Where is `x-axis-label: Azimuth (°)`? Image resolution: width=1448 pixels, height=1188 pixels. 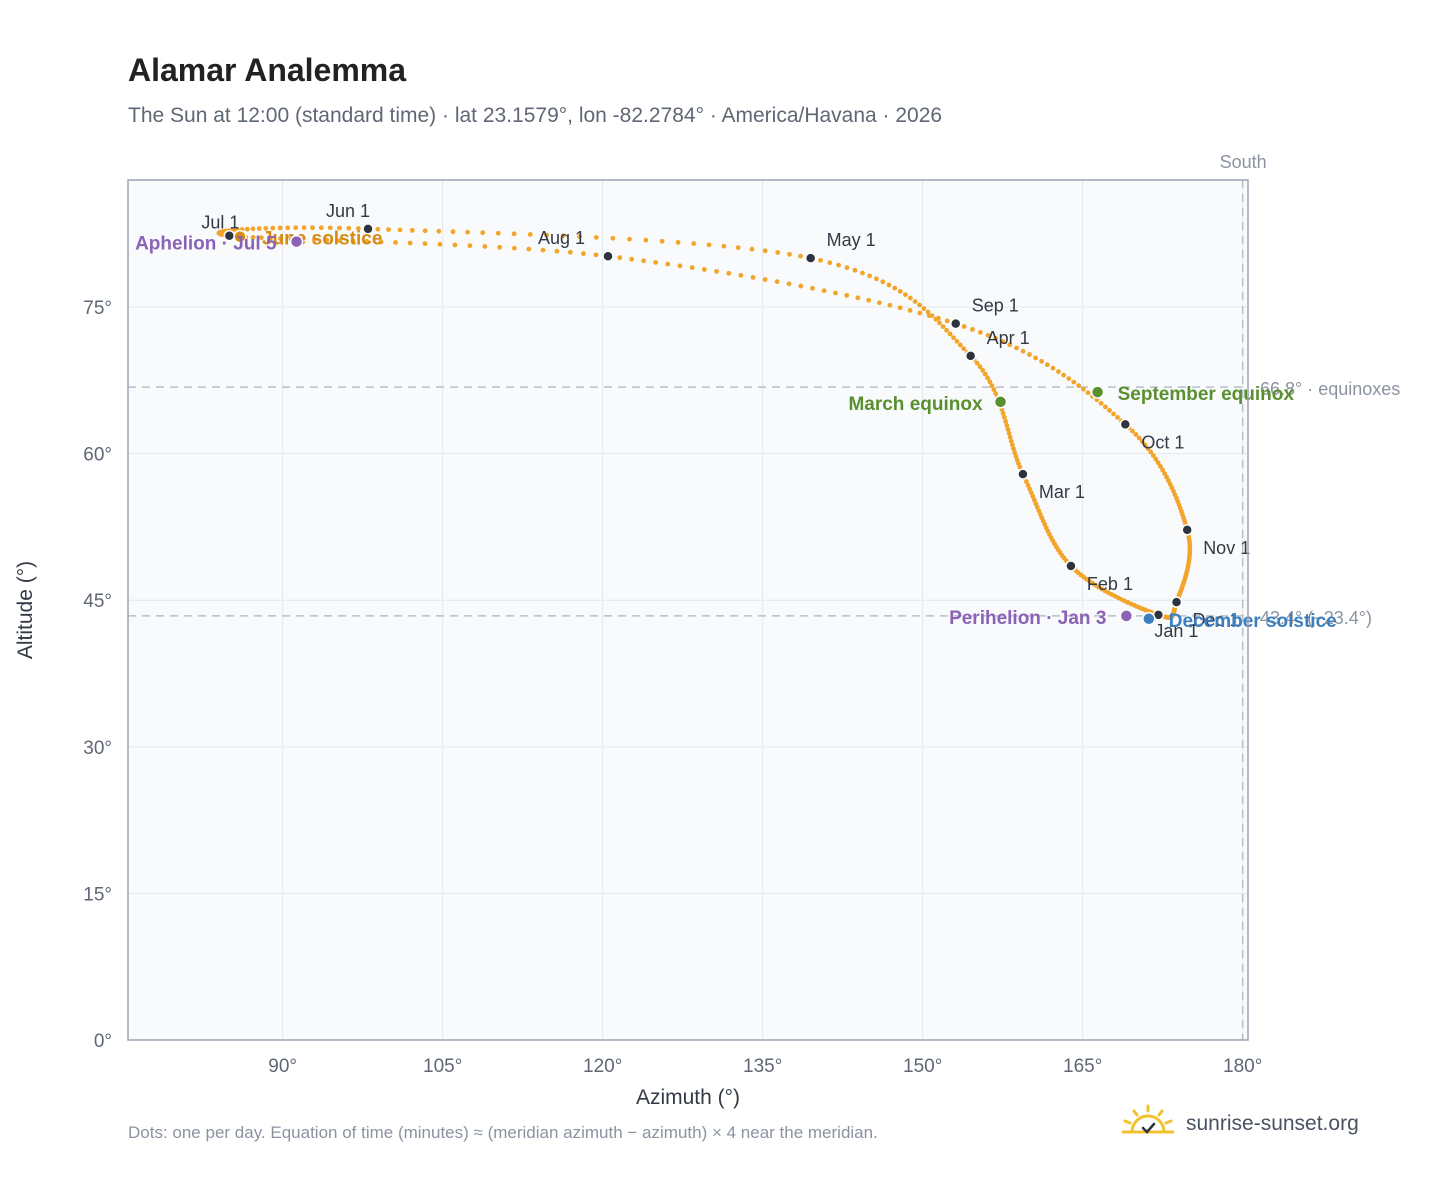 x-axis-label: Azimuth (°) is located at coordinates (688, 1097).